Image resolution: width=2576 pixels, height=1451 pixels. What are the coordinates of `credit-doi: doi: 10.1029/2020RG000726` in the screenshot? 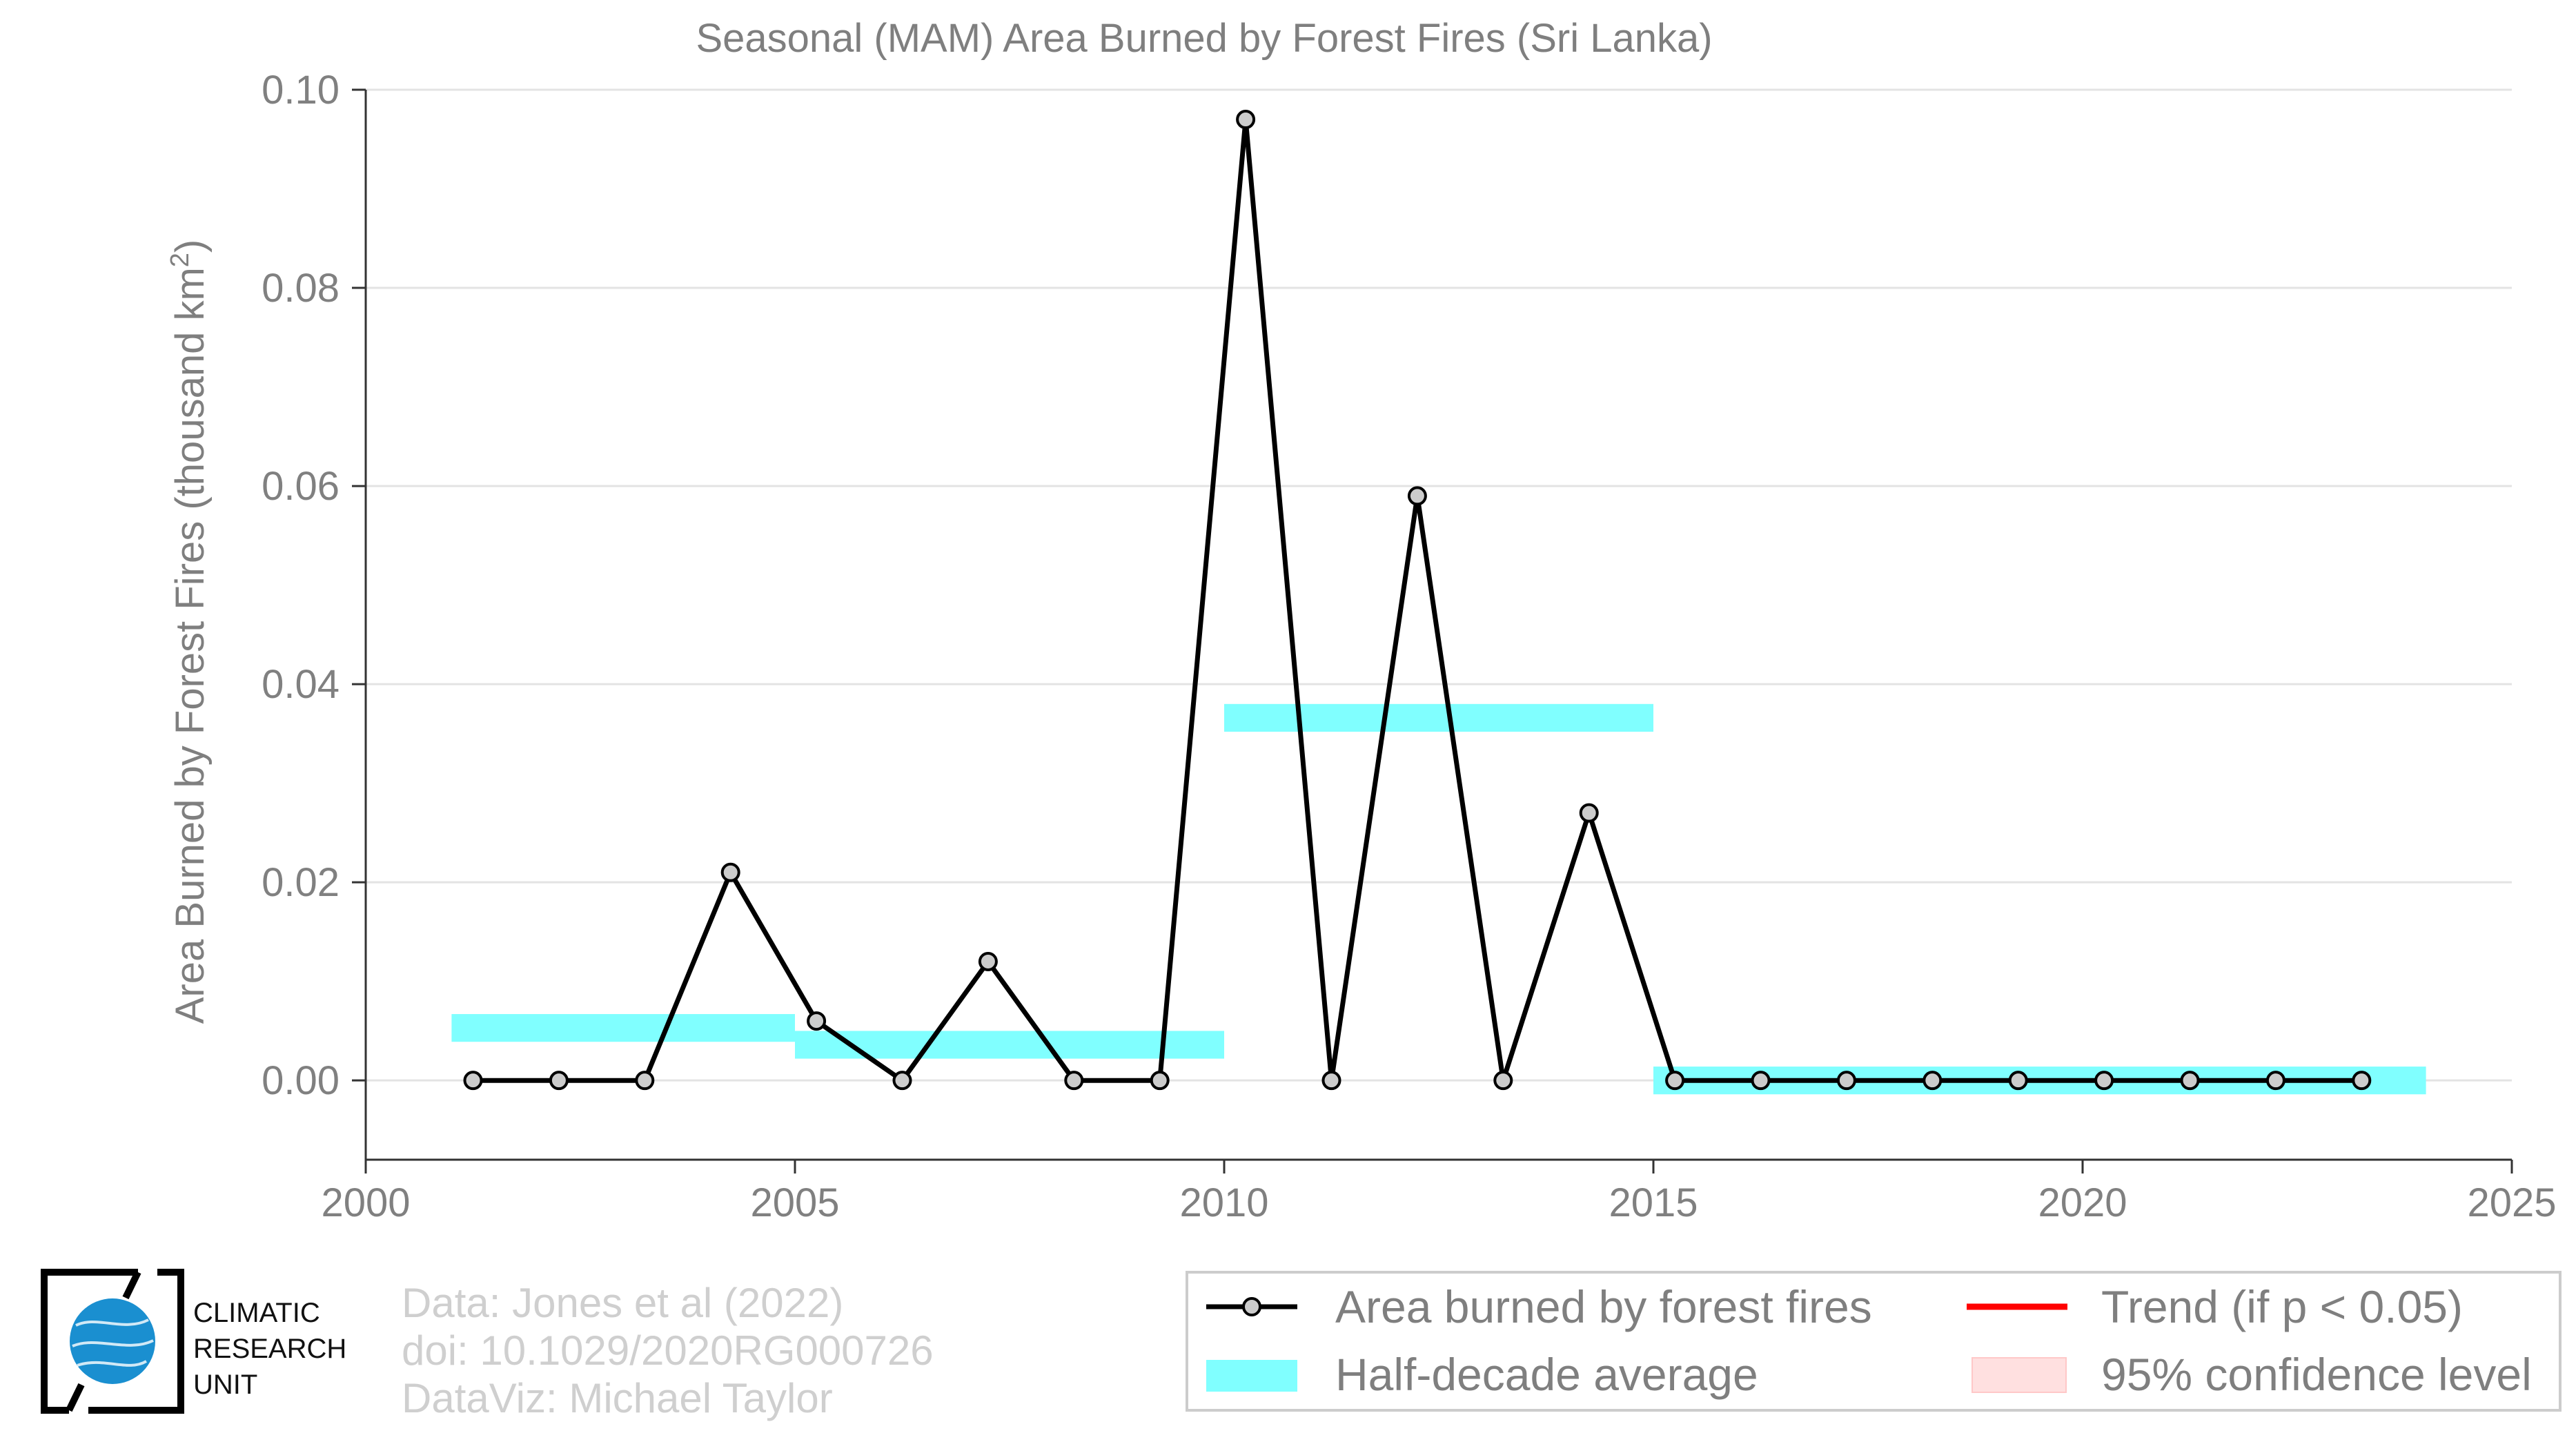 It's located at (668, 1350).